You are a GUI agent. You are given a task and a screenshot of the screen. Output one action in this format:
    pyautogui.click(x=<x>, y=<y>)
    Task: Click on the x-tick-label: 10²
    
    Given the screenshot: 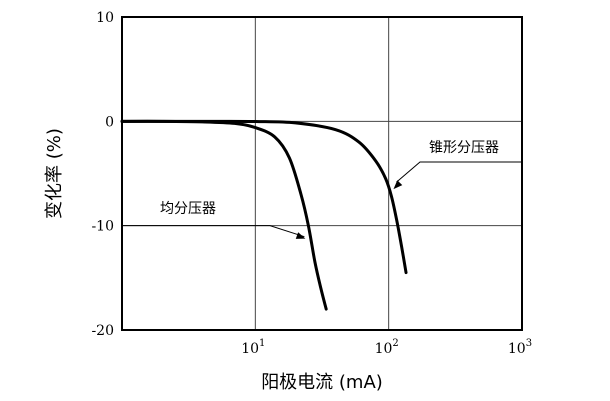 What is the action you would take?
    pyautogui.click(x=387, y=347)
    